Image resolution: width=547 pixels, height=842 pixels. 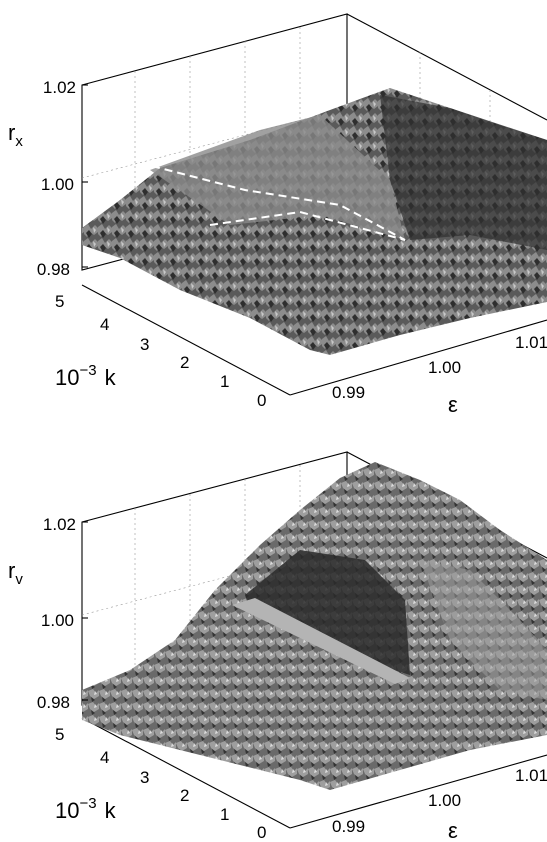 I want to click on x-tick-top-0.99: 0.99, so click(x=348, y=392).